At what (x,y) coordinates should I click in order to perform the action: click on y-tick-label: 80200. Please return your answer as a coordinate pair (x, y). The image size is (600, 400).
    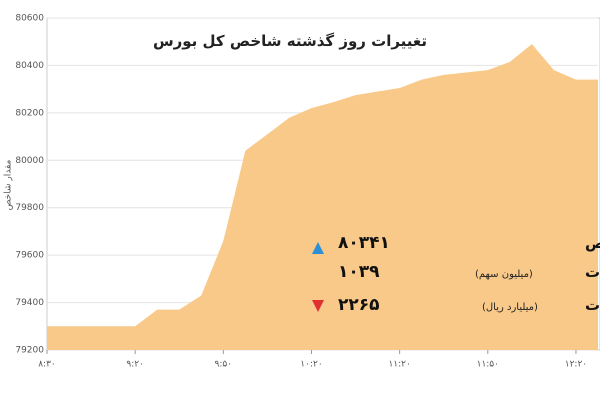
    Looking at the image, I should click on (29, 113).